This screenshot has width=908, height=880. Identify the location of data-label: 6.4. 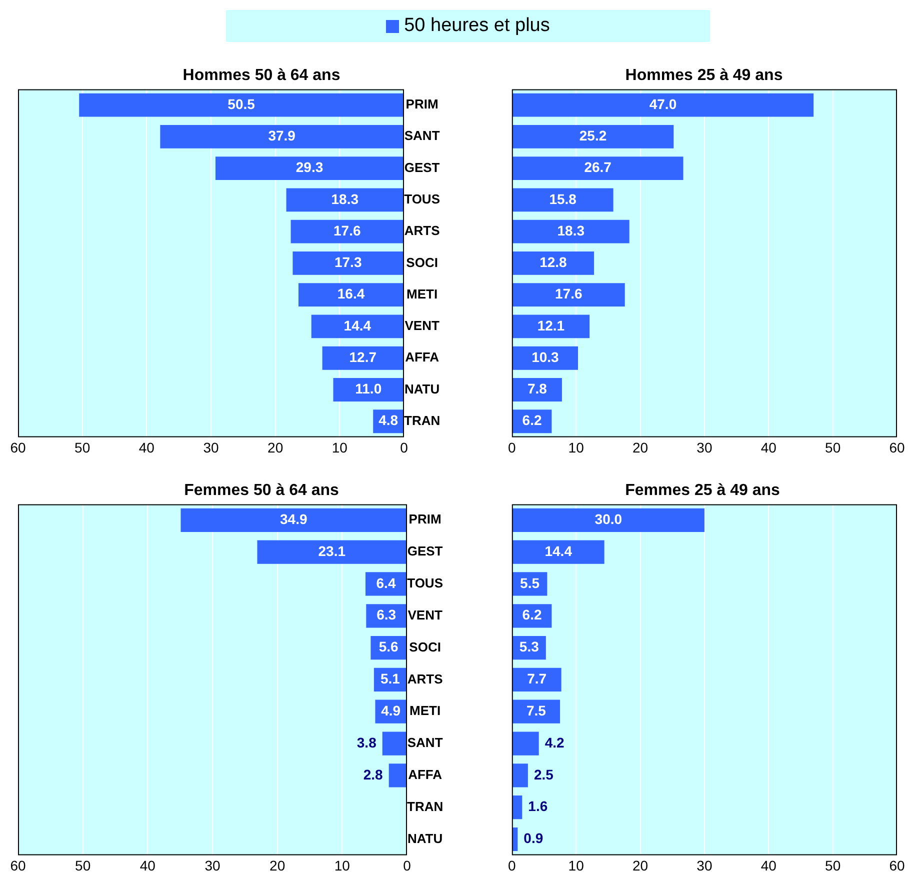
(386, 582).